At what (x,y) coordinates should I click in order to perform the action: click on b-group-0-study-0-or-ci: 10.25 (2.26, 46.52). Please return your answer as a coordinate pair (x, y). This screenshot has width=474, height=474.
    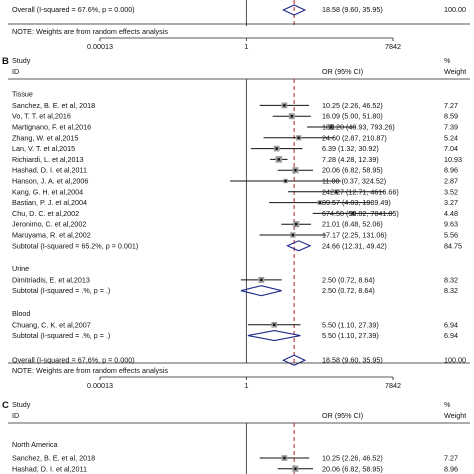
    Looking at the image, I should click on (352, 105).